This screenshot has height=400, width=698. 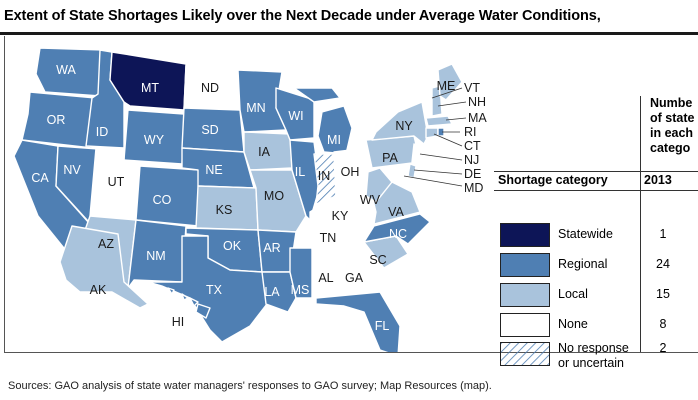 What do you see at coordinates (441, 132) in the screenshot?
I see `state-RI` at bounding box center [441, 132].